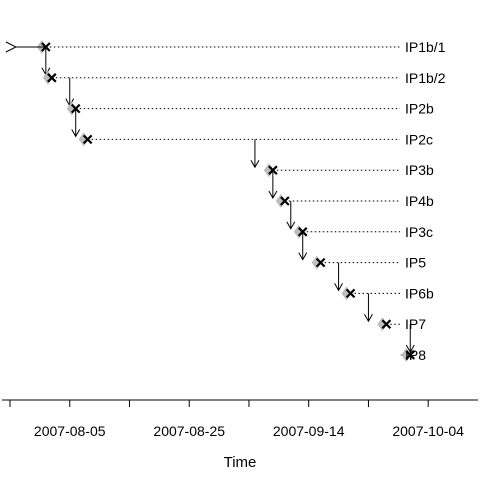 This screenshot has width=480, height=480. I want to click on row-label-6: IP3c, so click(419, 232).